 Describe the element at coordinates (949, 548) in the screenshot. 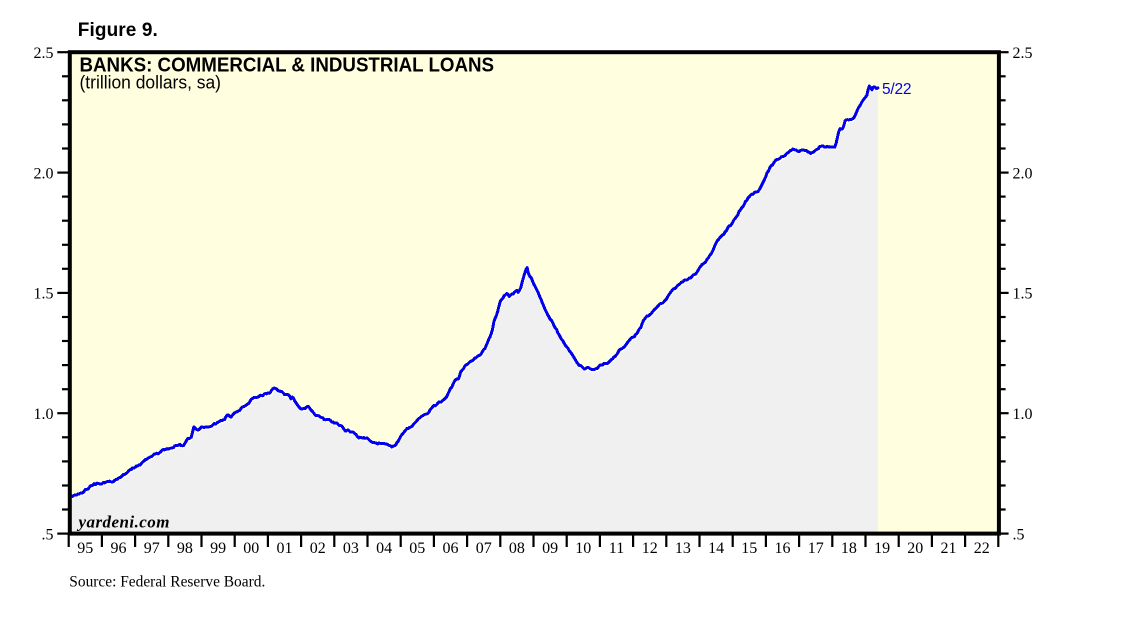

I see `svg-text: 21` at that location.